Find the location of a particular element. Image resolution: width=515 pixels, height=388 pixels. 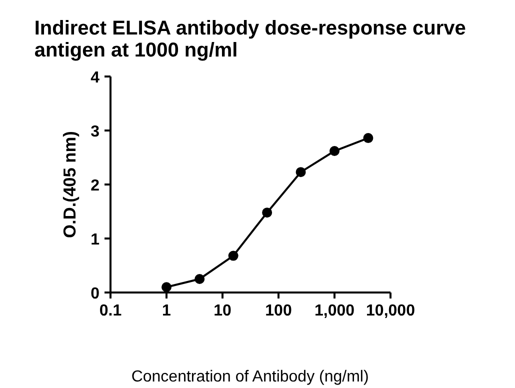

x-tick-label: 100 is located at coordinates (278, 311).